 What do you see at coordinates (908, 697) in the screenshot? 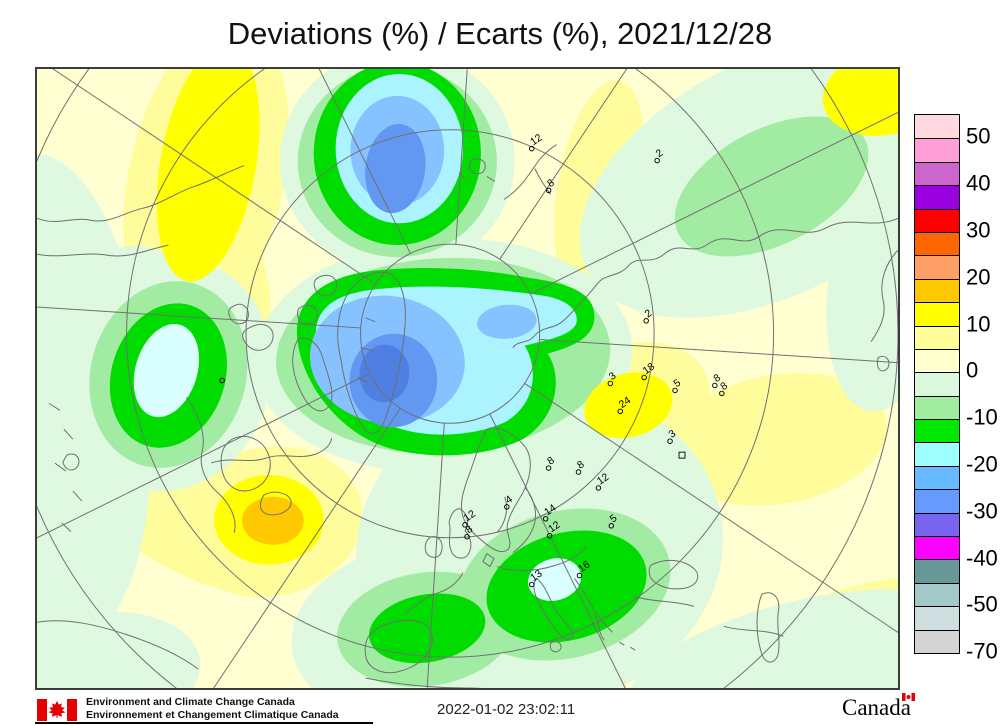
I see `wordmark-flag-icon` at bounding box center [908, 697].